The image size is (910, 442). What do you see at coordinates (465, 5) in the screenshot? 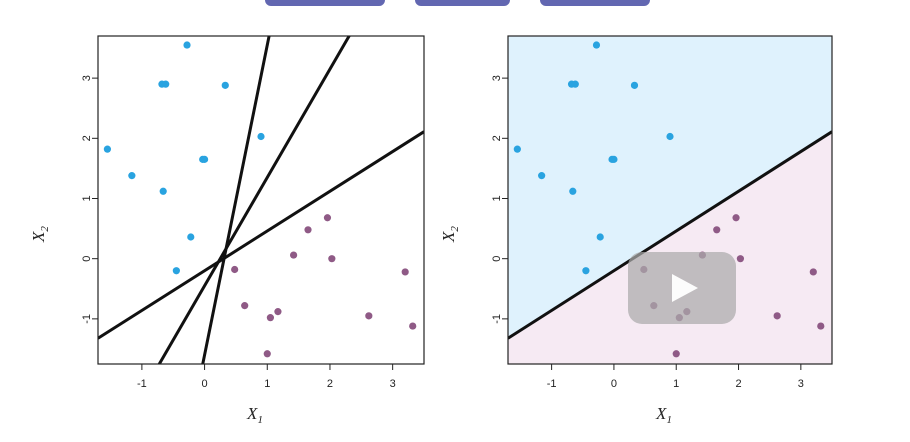
I see `slide-title-fragment` at bounding box center [465, 5].